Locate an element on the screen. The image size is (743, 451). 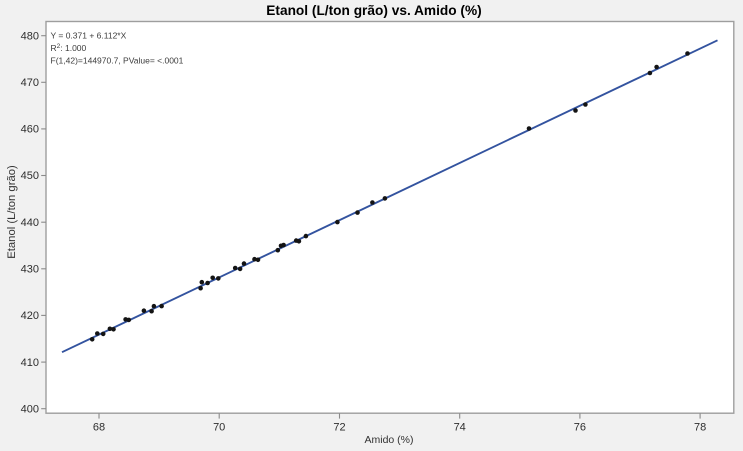
svg-text: 470 is located at coordinates (30, 83).